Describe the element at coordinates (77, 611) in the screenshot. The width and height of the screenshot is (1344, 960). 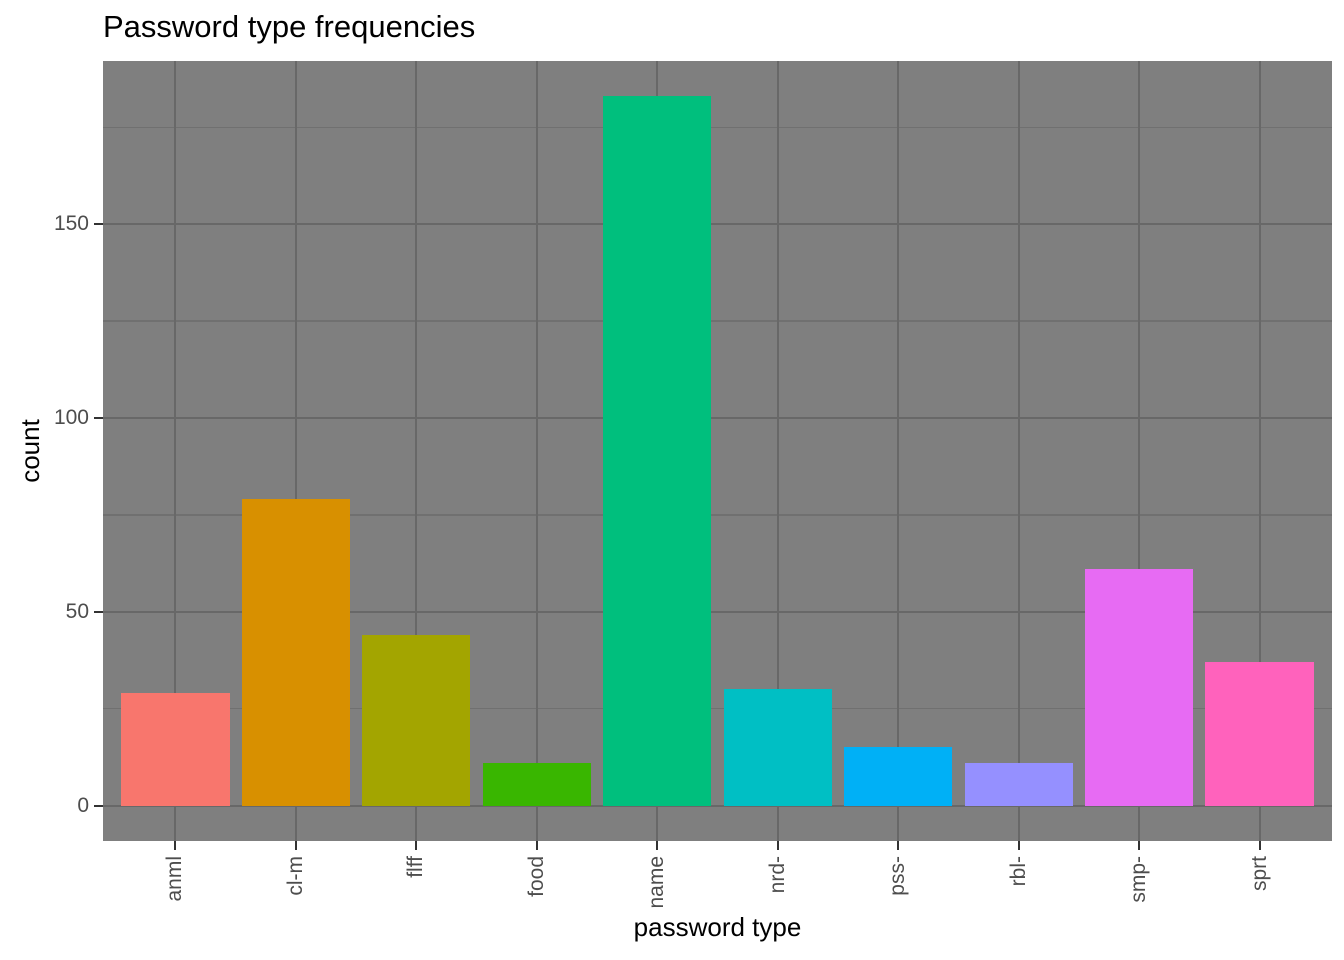
I see `y-tick-label: 50` at that location.